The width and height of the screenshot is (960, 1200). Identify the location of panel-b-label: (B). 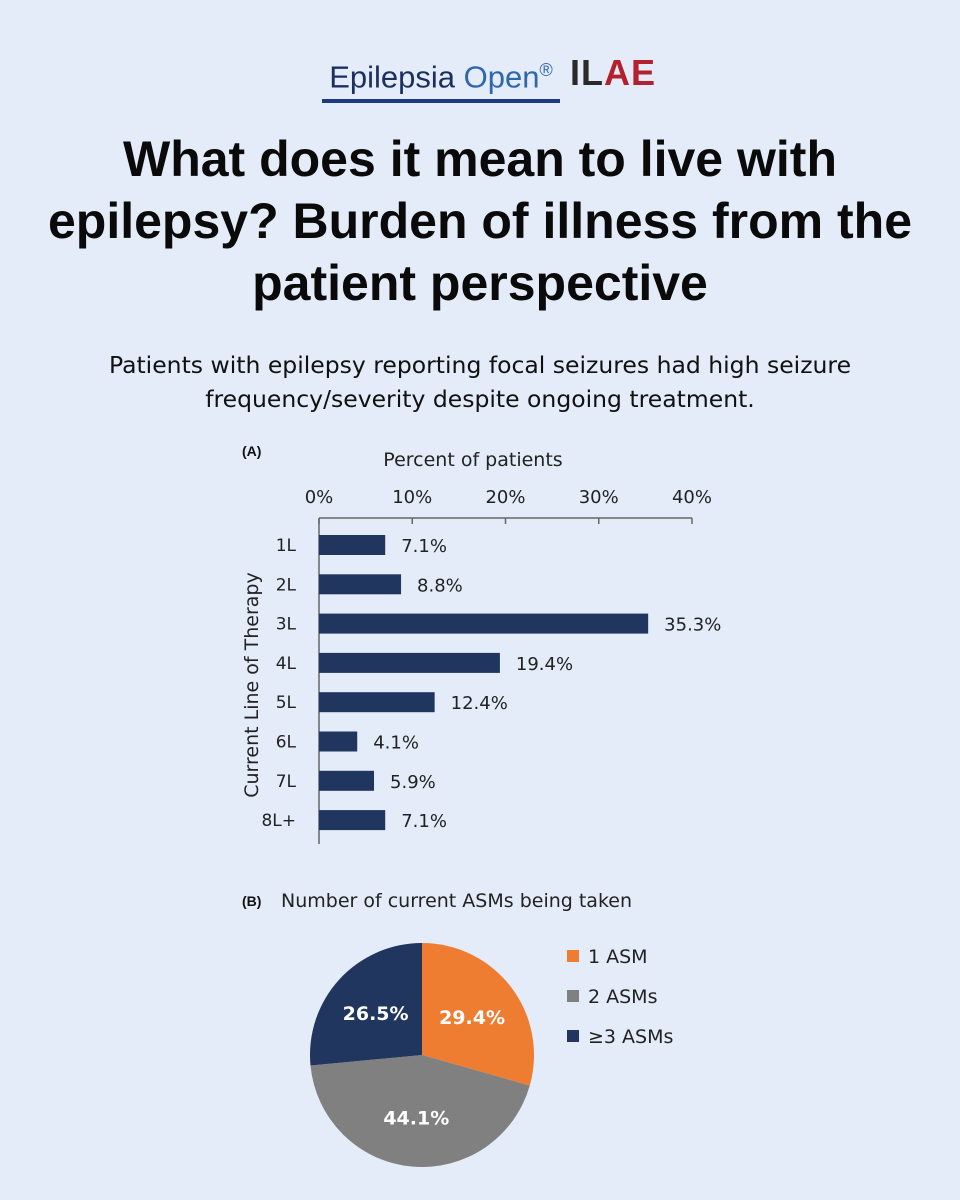
(251, 901).